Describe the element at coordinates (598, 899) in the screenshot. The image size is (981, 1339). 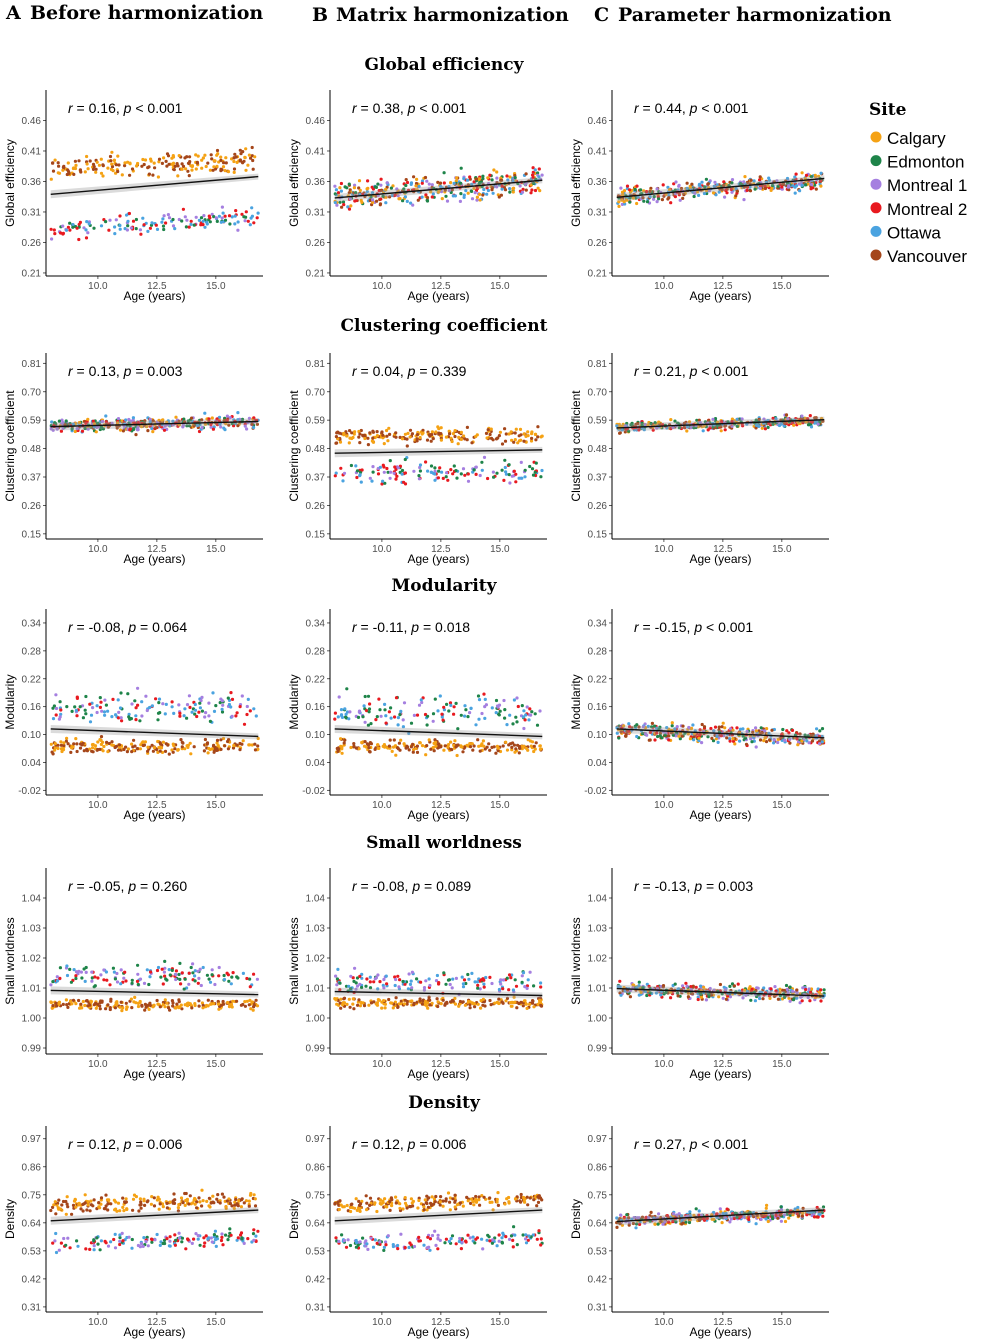
I see `y-tick-label: 1.04` at that location.